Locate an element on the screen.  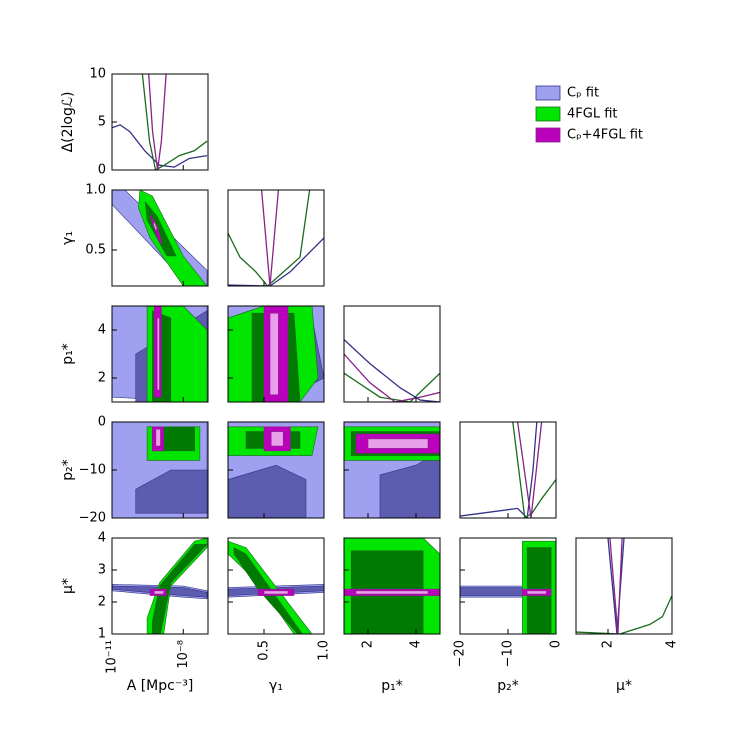
y-tick-label: 3 is located at coordinates (102, 570).